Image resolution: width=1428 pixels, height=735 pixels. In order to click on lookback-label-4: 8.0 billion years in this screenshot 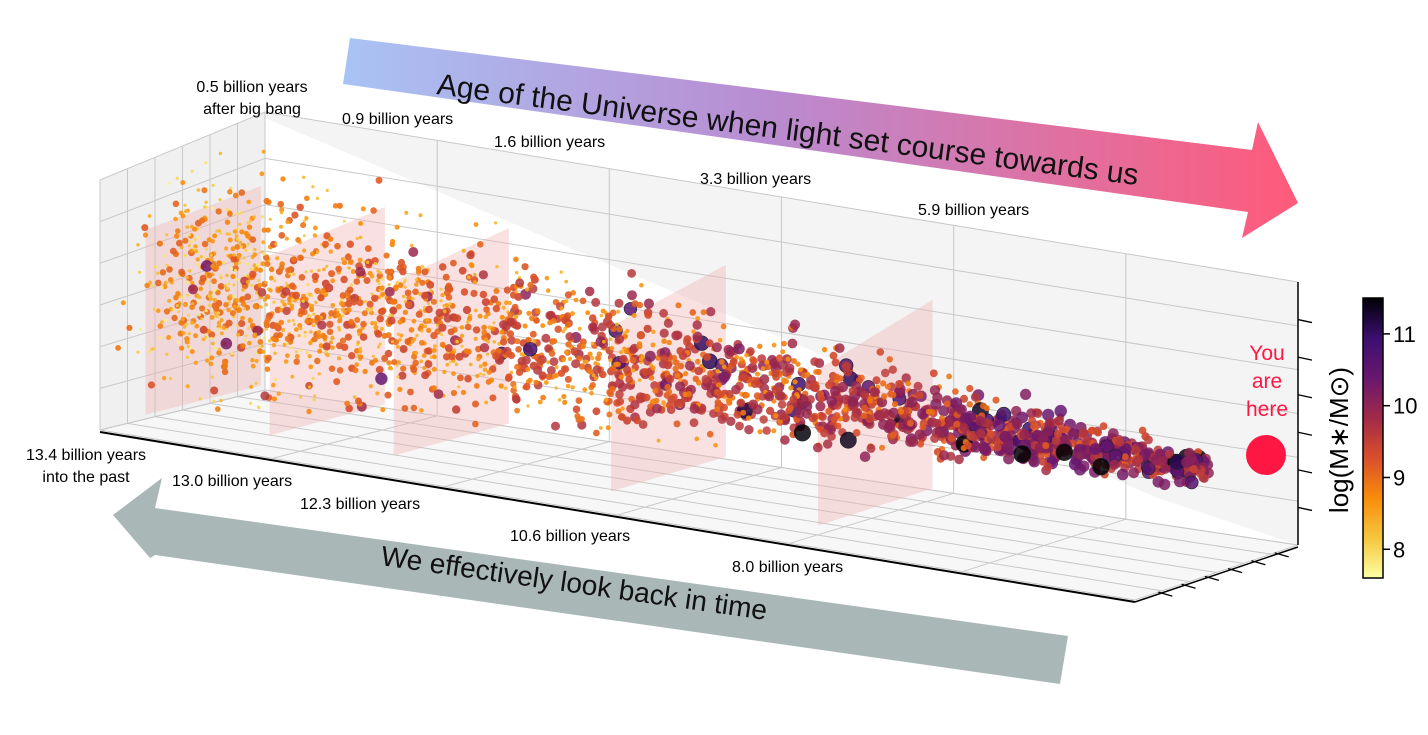, I will do `click(787, 567)`.